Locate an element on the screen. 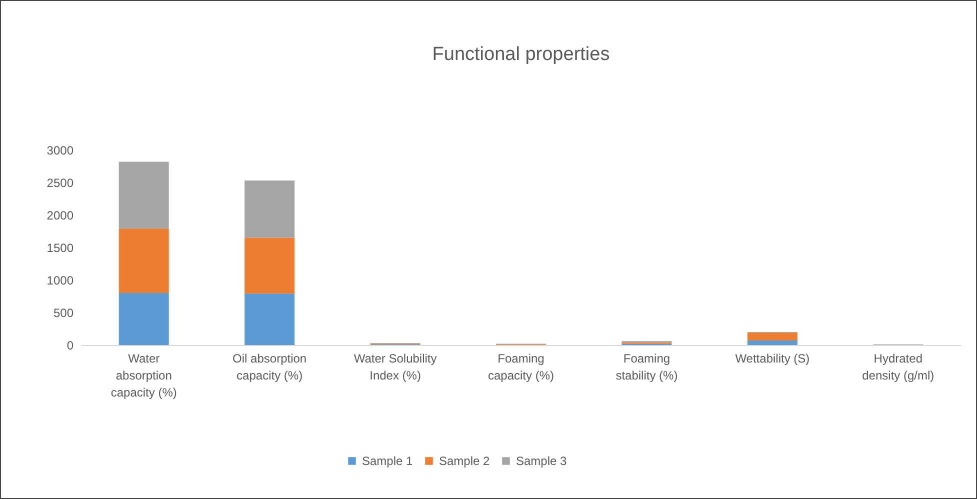  category-label: stability (%) is located at coordinates (647, 375).